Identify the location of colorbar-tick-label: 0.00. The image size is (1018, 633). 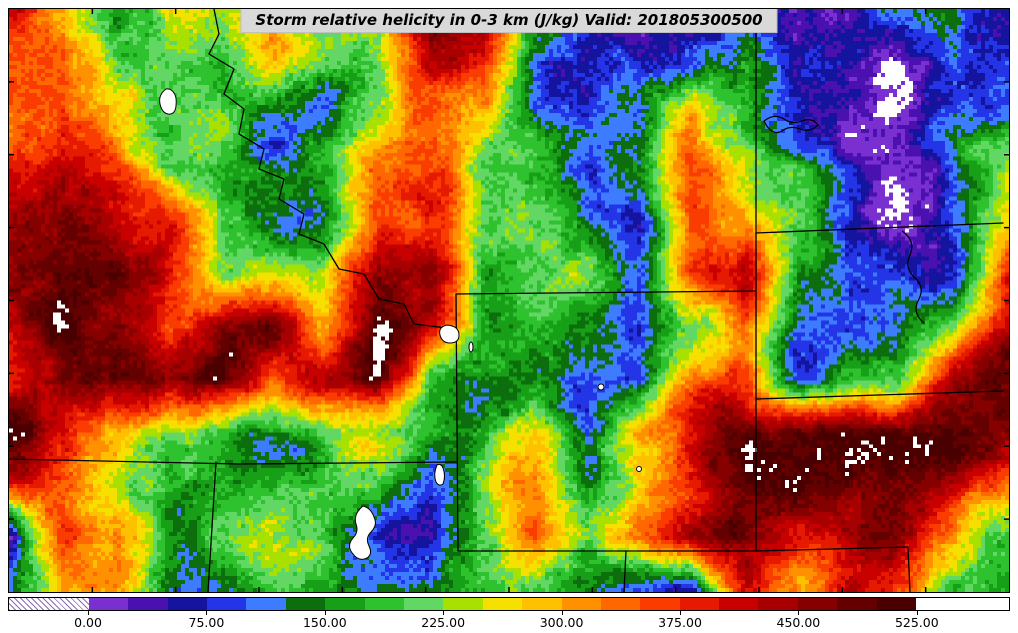
(88, 622).